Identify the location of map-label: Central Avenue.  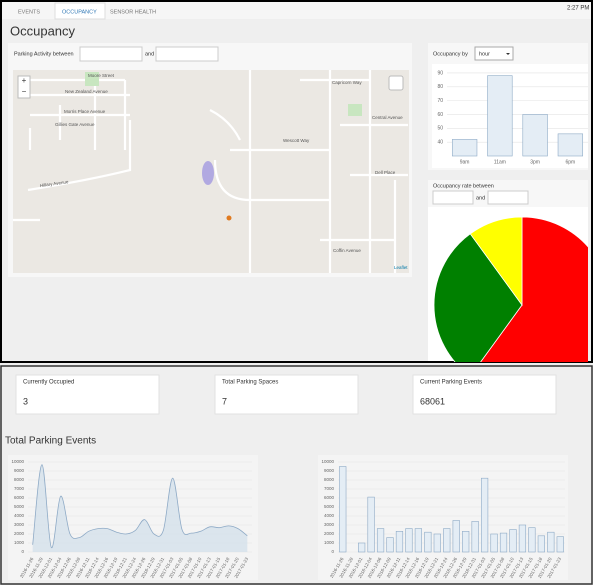
(387, 117).